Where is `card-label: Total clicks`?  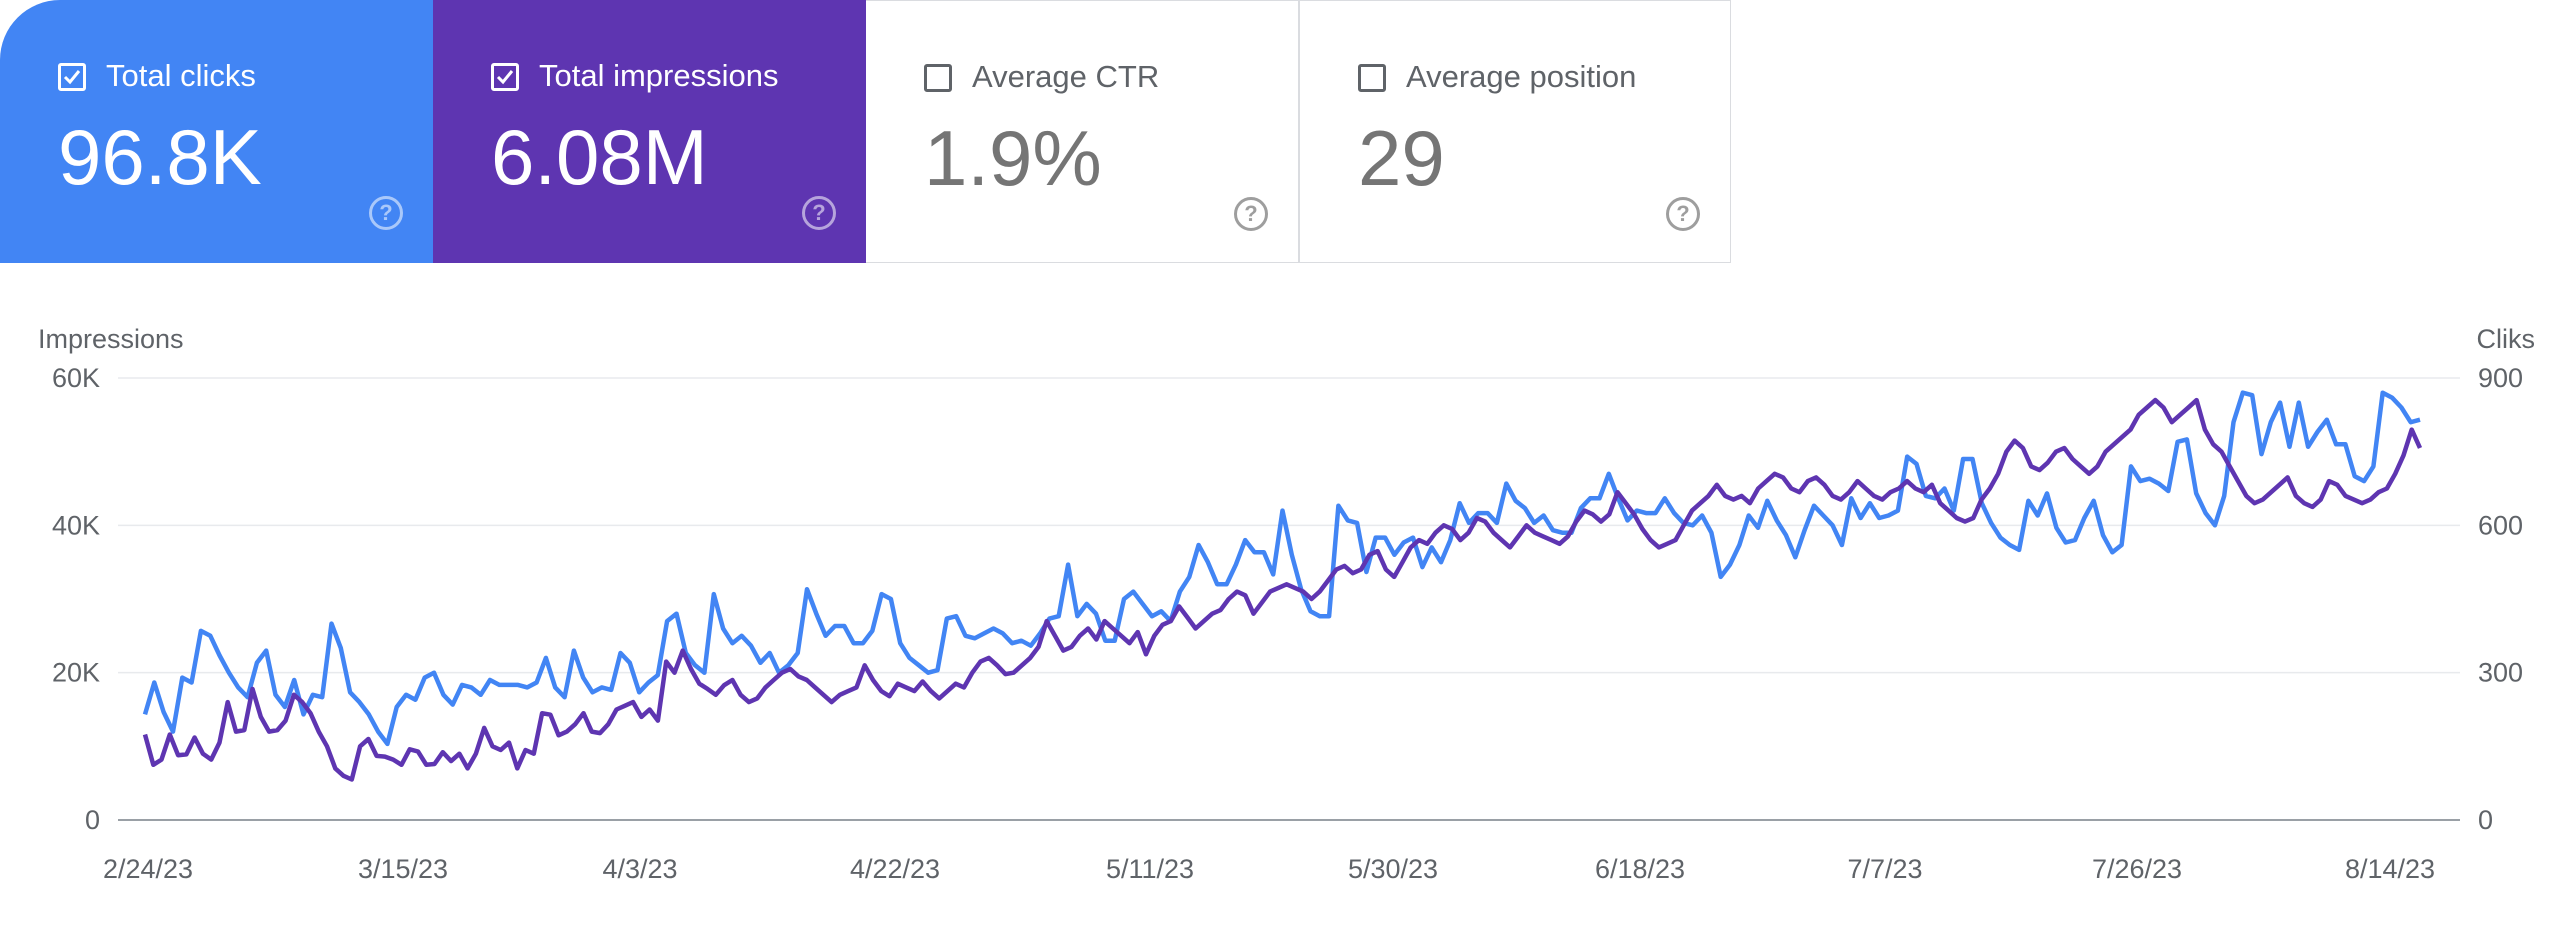
card-label: Total clicks is located at coordinates (181, 75).